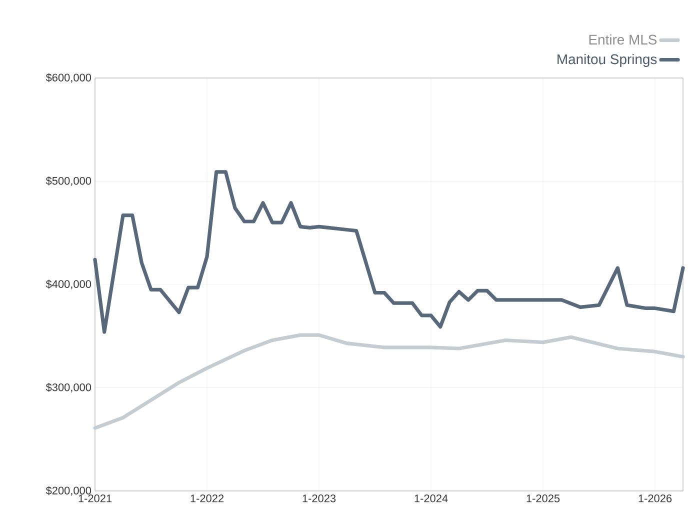 The height and width of the screenshot is (516, 696). Describe the element at coordinates (655, 498) in the screenshot. I see `x-tick-label: 1-2026` at that location.